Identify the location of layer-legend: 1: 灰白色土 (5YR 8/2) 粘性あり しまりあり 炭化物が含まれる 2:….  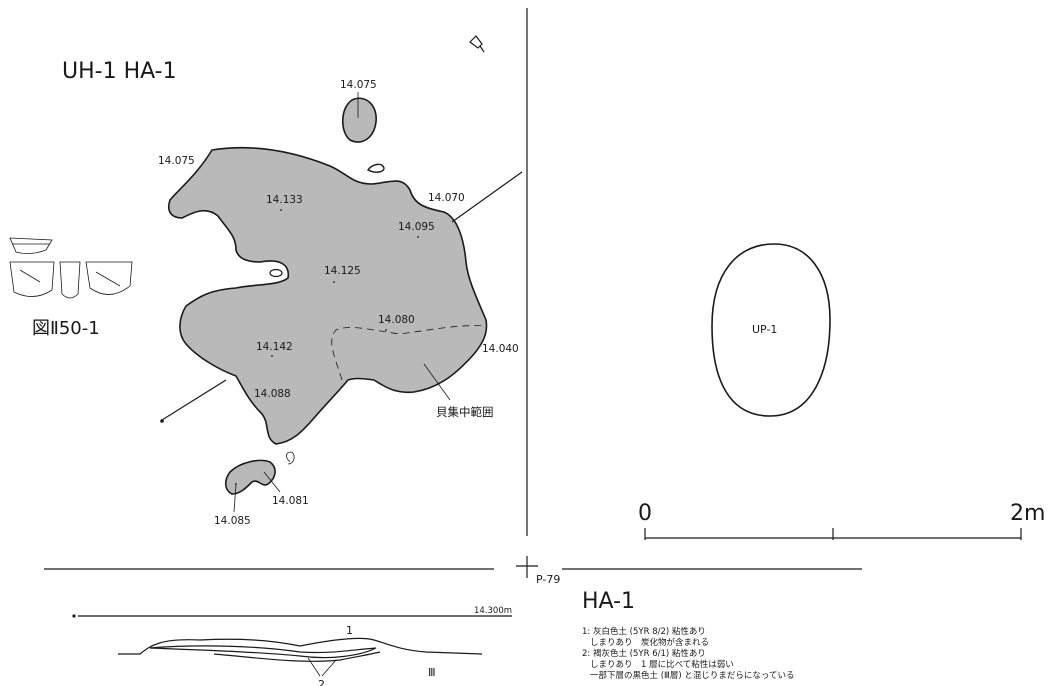
(688, 653).